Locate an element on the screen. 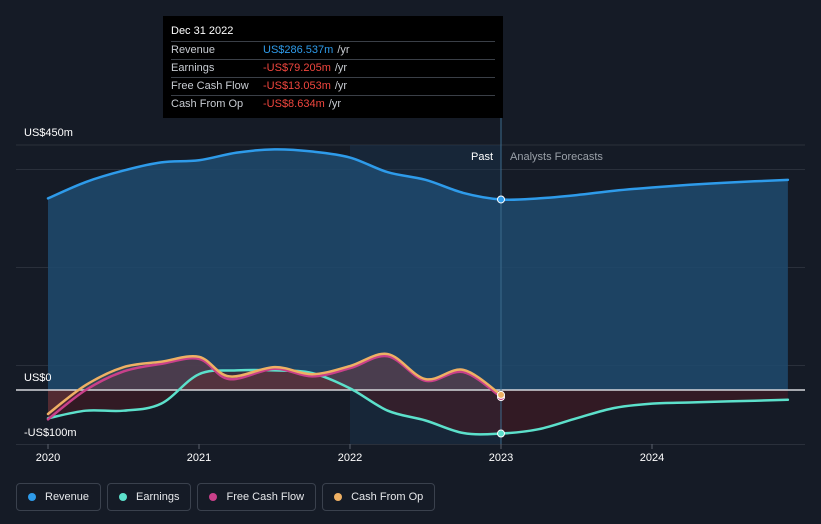 The image size is (821, 524). tooltip-row-free-cash-flow: Free Cash Flow -US$13.053m /yr is located at coordinates (333, 86).